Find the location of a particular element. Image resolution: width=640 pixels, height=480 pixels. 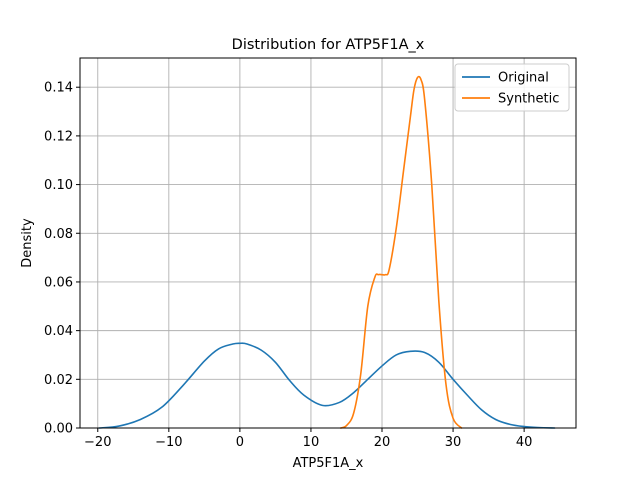

legend-entry-original: Original is located at coordinates (505, 78).